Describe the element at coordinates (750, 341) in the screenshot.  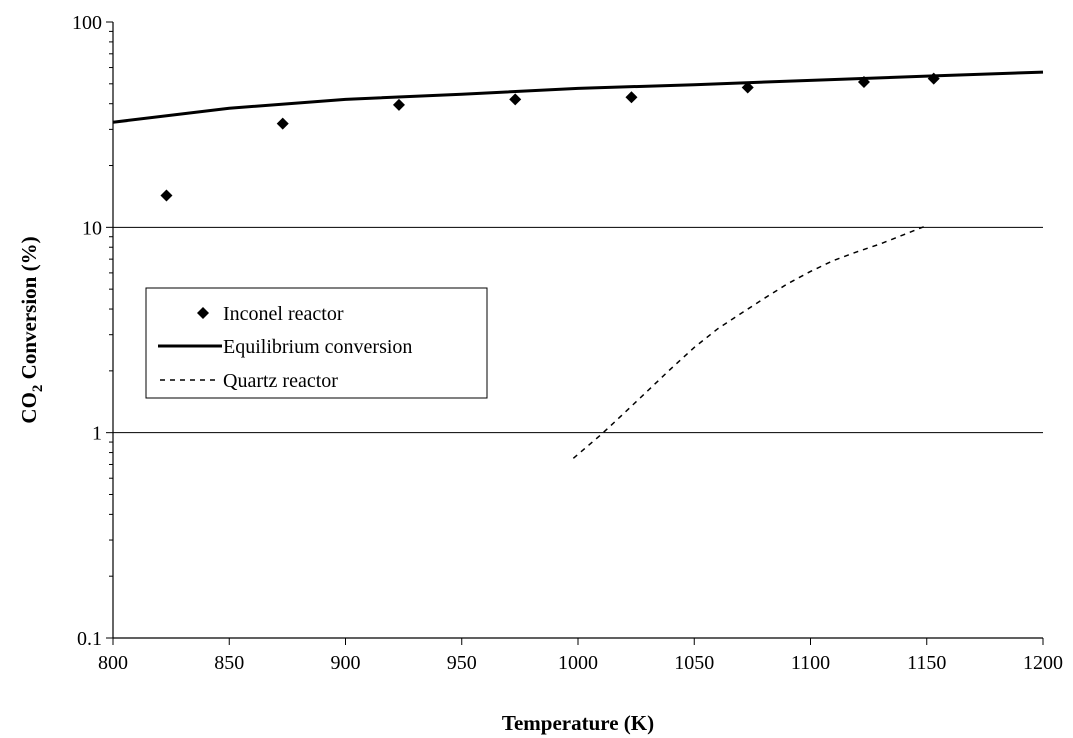
I see `series-line-quartz` at that location.